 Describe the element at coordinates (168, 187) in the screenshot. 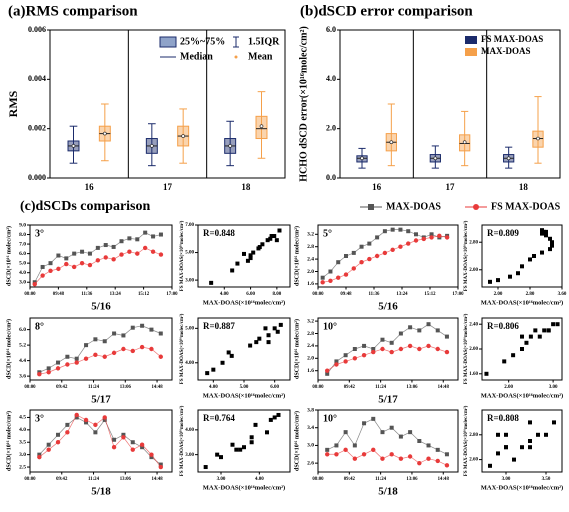

I see `x-tick-label: 17` at that location.